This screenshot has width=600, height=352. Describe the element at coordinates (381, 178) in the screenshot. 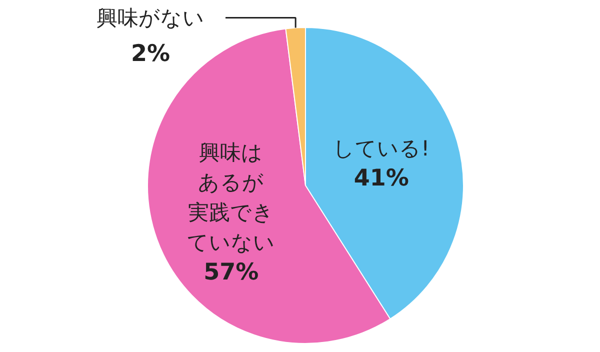

I see `data-label: 41%` at that location.